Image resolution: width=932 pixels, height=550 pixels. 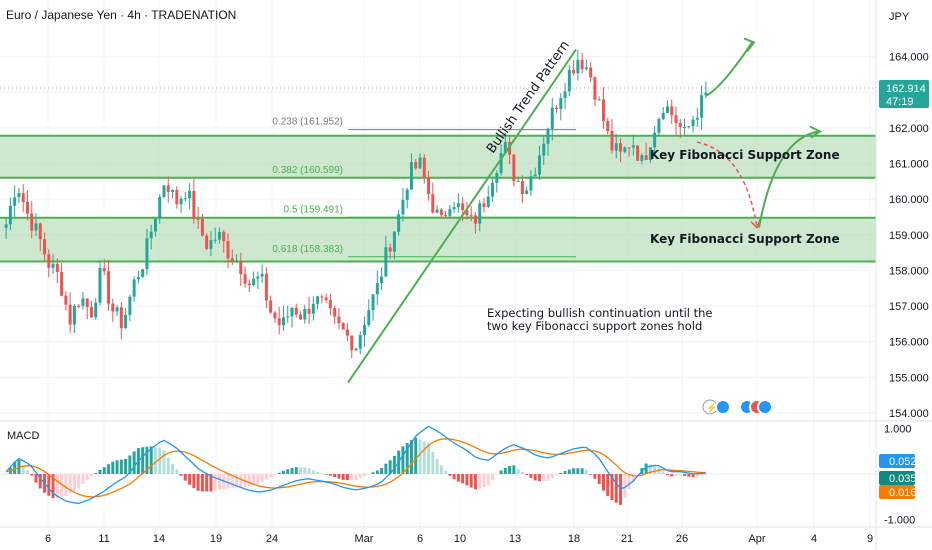 What do you see at coordinates (307, 122) in the screenshot?
I see `fib-label: 0.238 (161.952)` at bounding box center [307, 122].